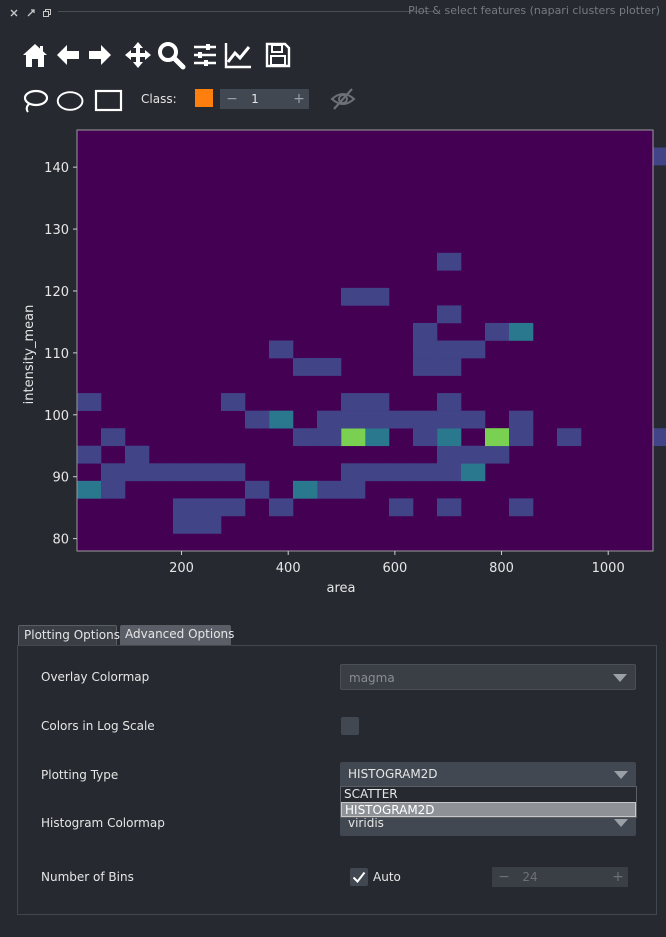 This screenshot has height=937, width=666. Describe the element at coordinates (31, 10) in the screenshot. I see `float-icon` at that location.